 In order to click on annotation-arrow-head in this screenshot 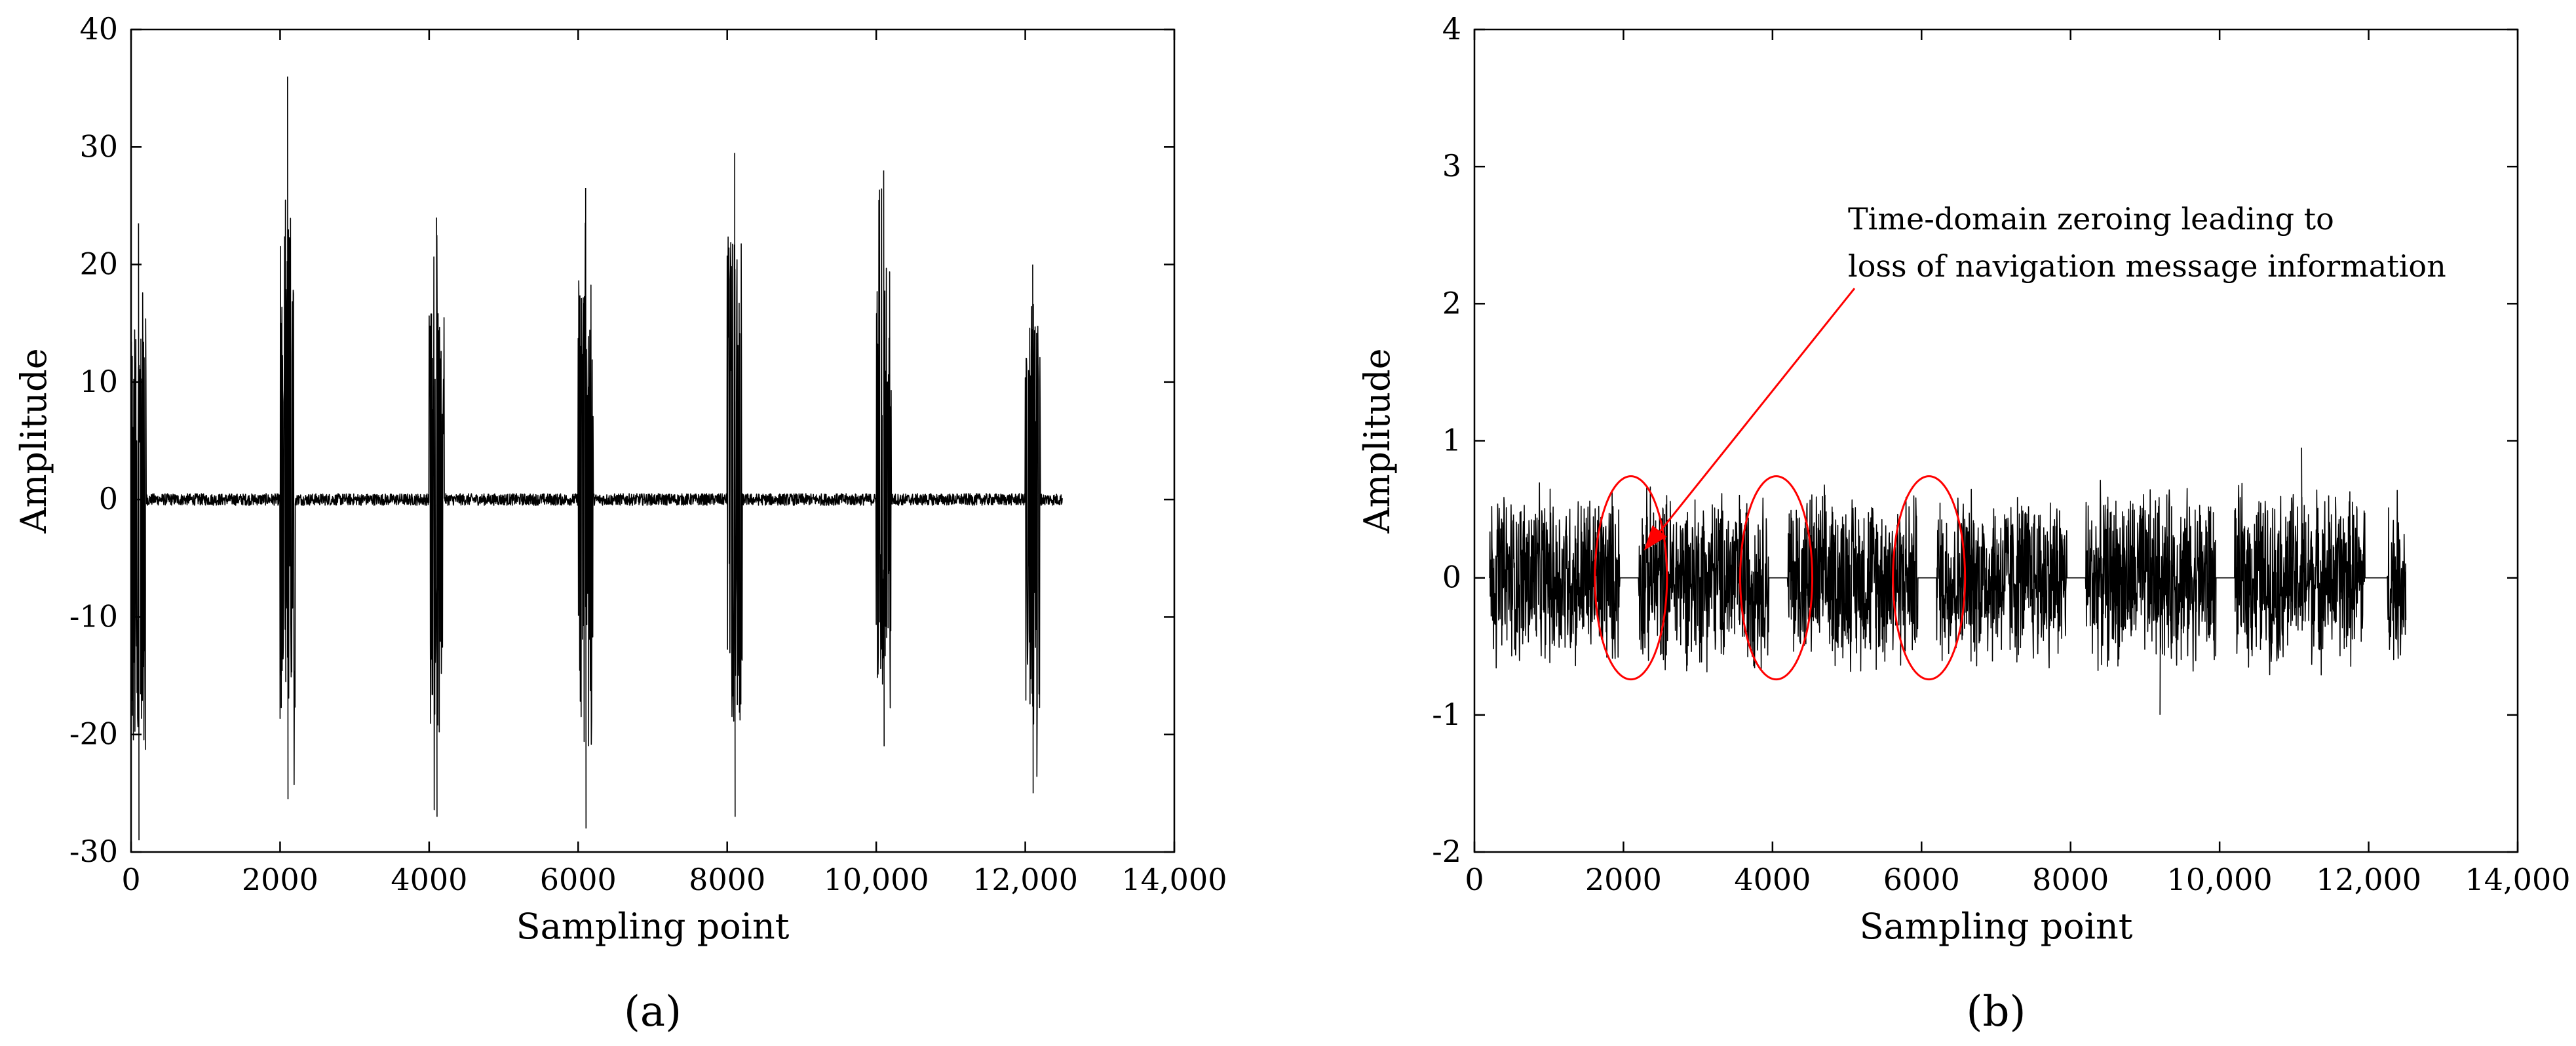, I will do `click(1655, 538)`.